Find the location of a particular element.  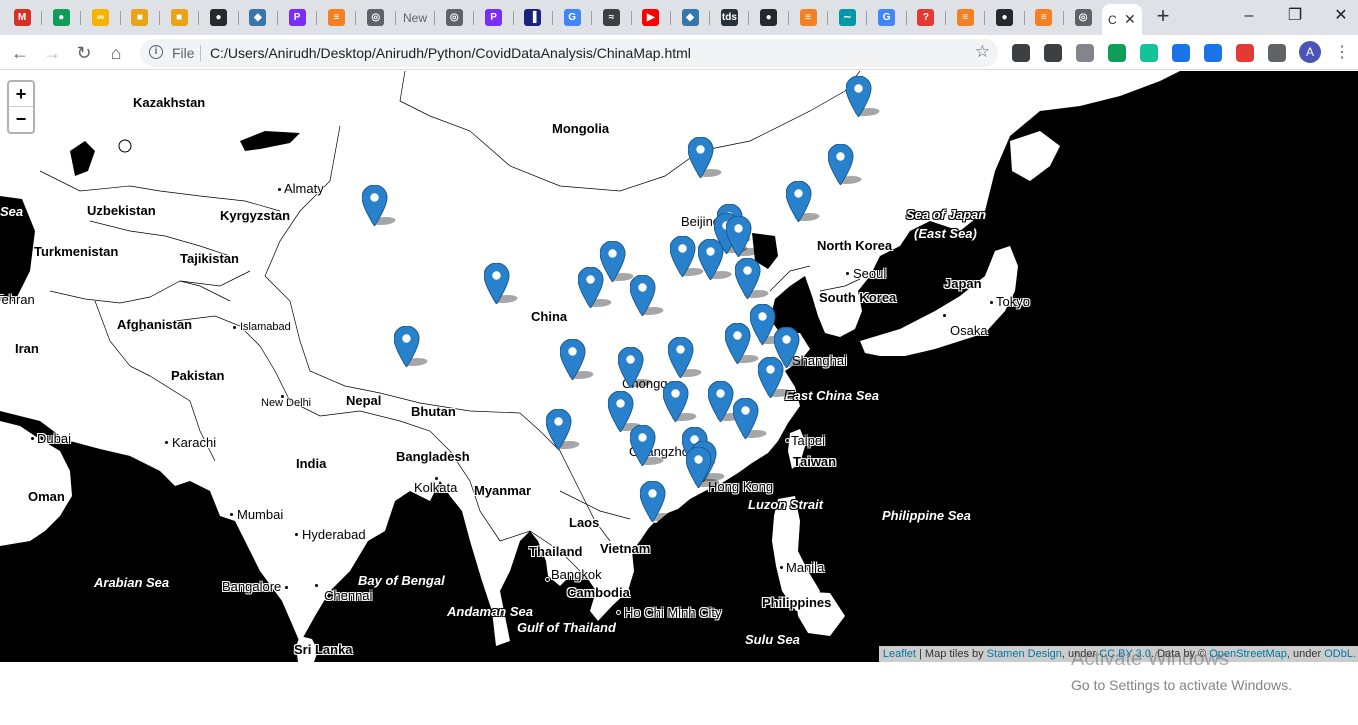

forward-button: → is located at coordinates (52, 53).